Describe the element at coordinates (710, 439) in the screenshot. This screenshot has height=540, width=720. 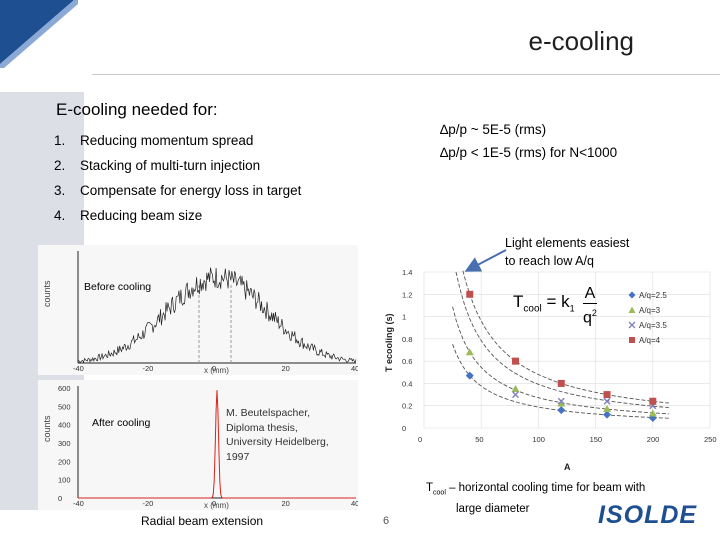
I see `x-tick-label: 250` at that location.